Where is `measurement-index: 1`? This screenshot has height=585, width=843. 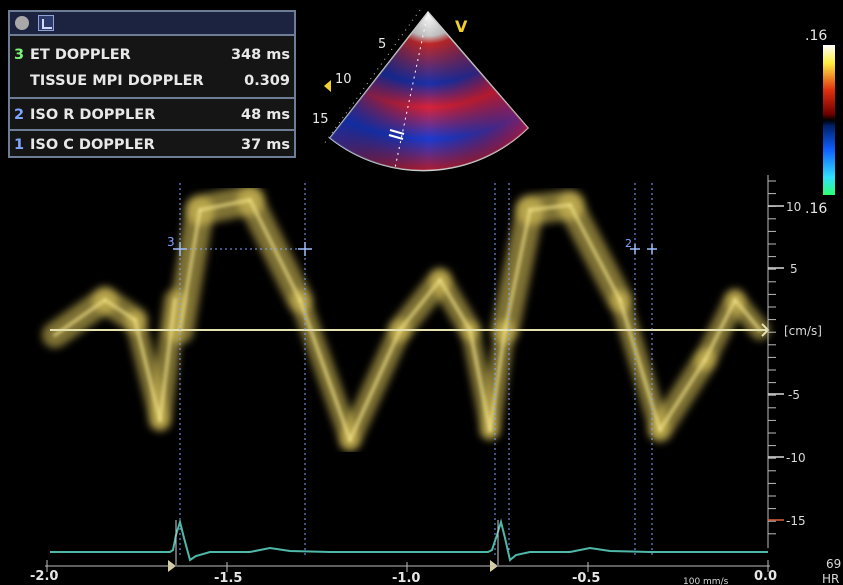 measurement-index: 1 is located at coordinates (19, 145).